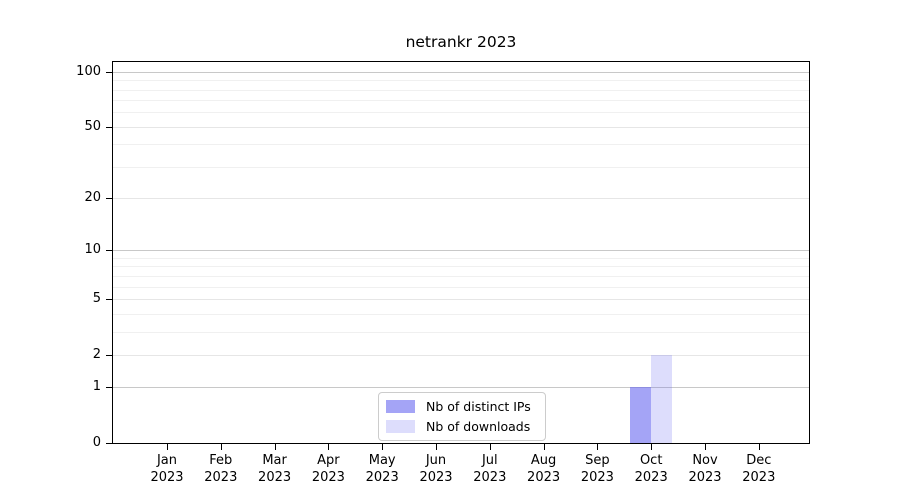 The width and height of the screenshot is (900, 500). What do you see at coordinates (88, 71) in the screenshot?
I see `y-axis-tick-label: 100` at bounding box center [88, 71].